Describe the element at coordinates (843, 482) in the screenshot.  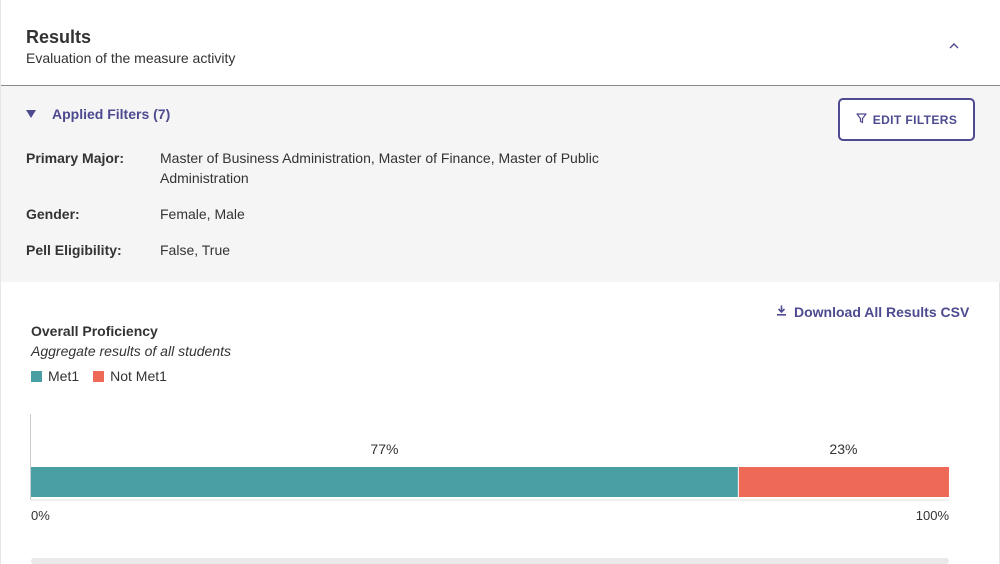
I see `bar-not-met1` at that location.